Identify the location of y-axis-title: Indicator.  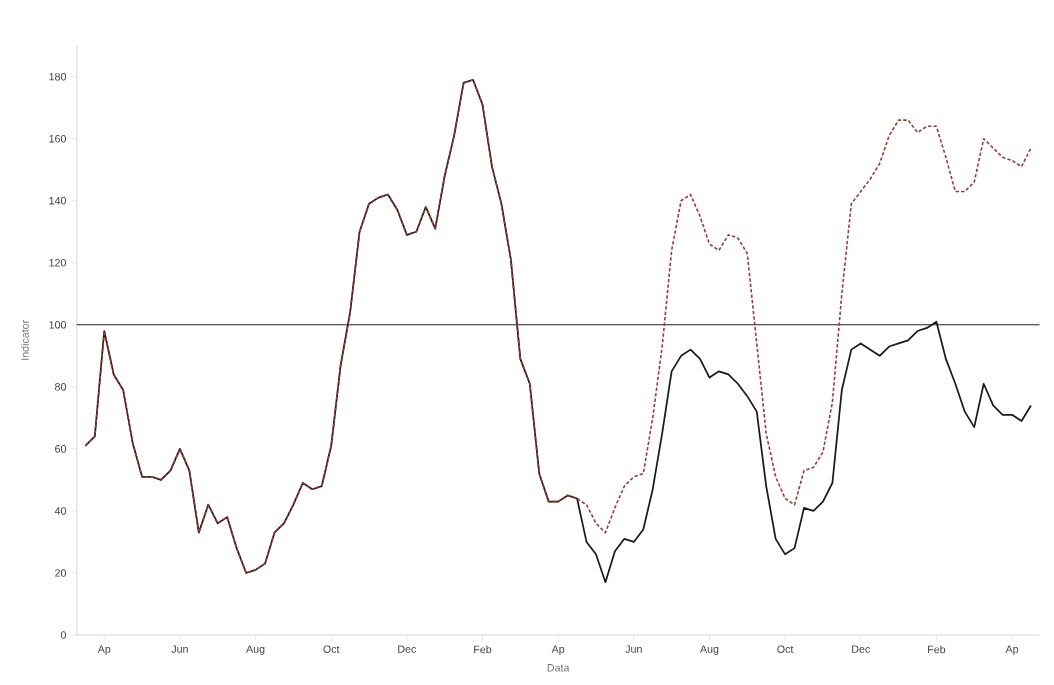
(24, 340).